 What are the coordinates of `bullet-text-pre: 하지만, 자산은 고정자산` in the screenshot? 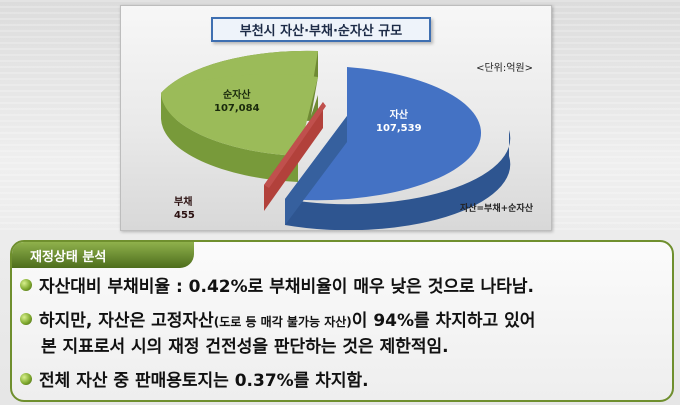 It's located at (126, 321).